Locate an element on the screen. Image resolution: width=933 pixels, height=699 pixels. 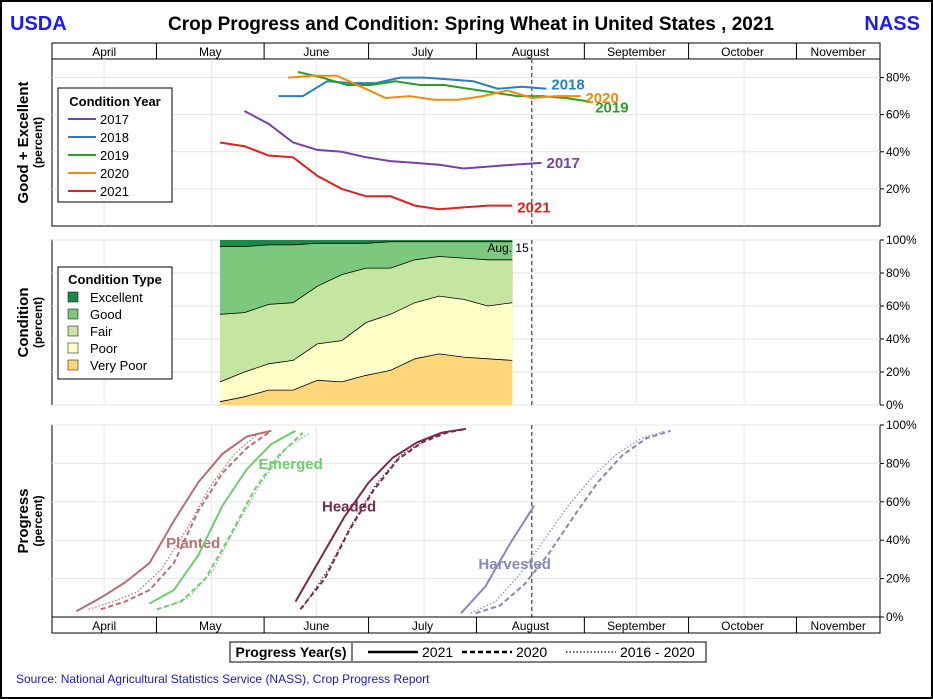
planted-dashed-line is located at coordinates (186, 520).